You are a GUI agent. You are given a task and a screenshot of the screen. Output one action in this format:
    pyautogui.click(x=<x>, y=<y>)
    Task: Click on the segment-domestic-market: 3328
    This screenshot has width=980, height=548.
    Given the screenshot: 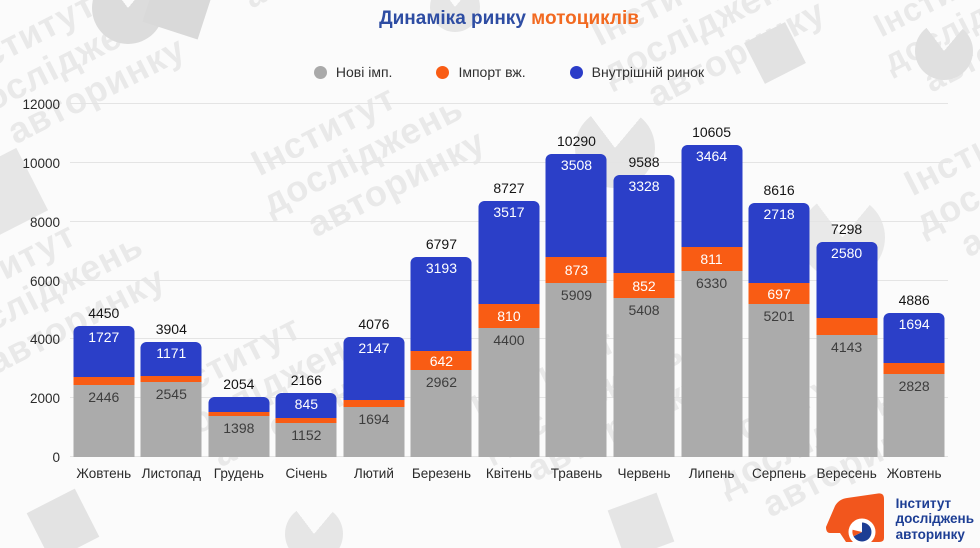 What is the action you would take?
    pyautogui.click(x=644, y=224)
    